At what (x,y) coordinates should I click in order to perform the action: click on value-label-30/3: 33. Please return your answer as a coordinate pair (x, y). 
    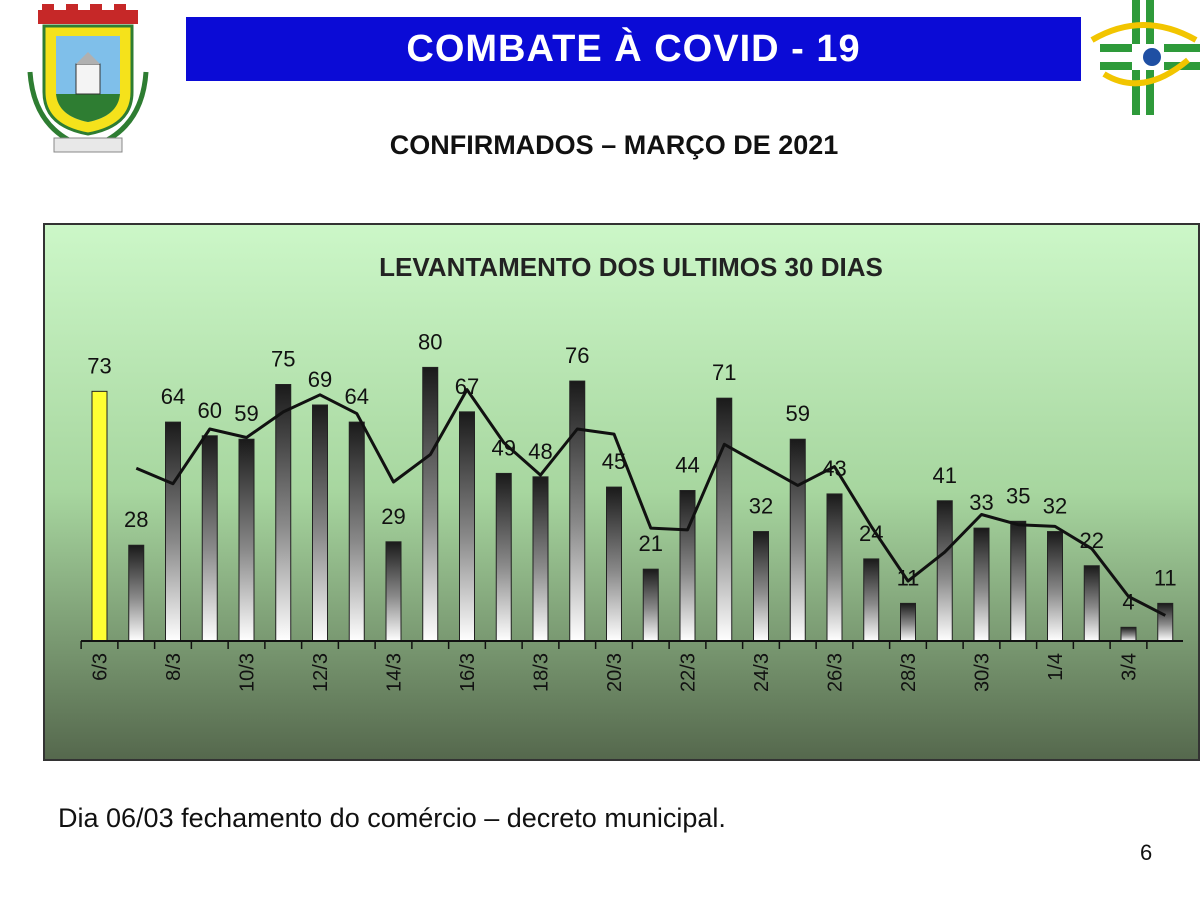
    Looking at the image, I should click on (981, 502).